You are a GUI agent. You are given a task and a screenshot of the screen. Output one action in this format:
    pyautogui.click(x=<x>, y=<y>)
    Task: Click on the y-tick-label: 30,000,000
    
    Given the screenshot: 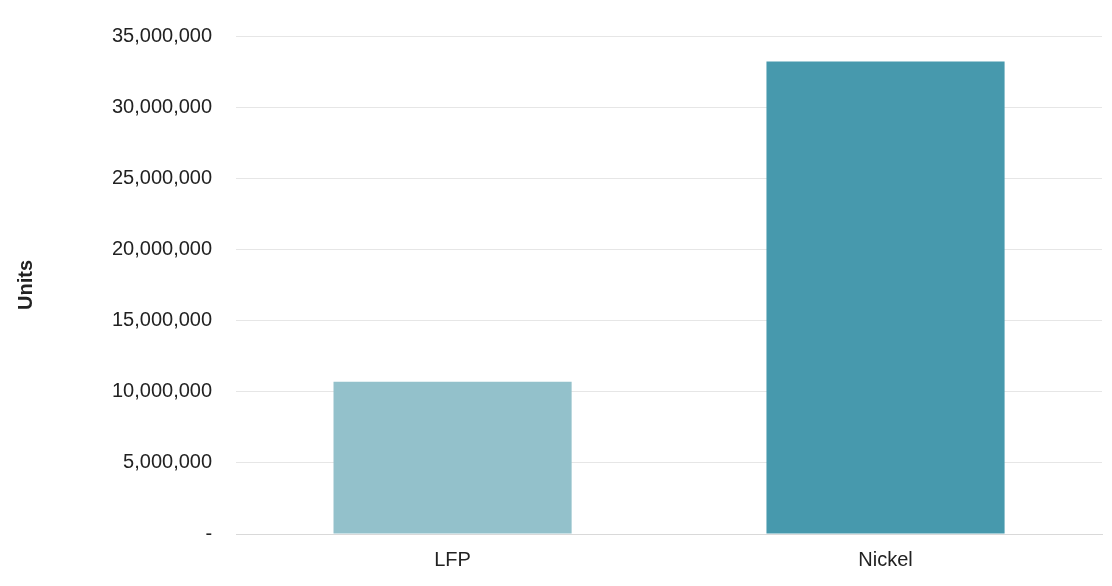 What is the action you would take?
    pyautogui.click(x=162, y=105)
    